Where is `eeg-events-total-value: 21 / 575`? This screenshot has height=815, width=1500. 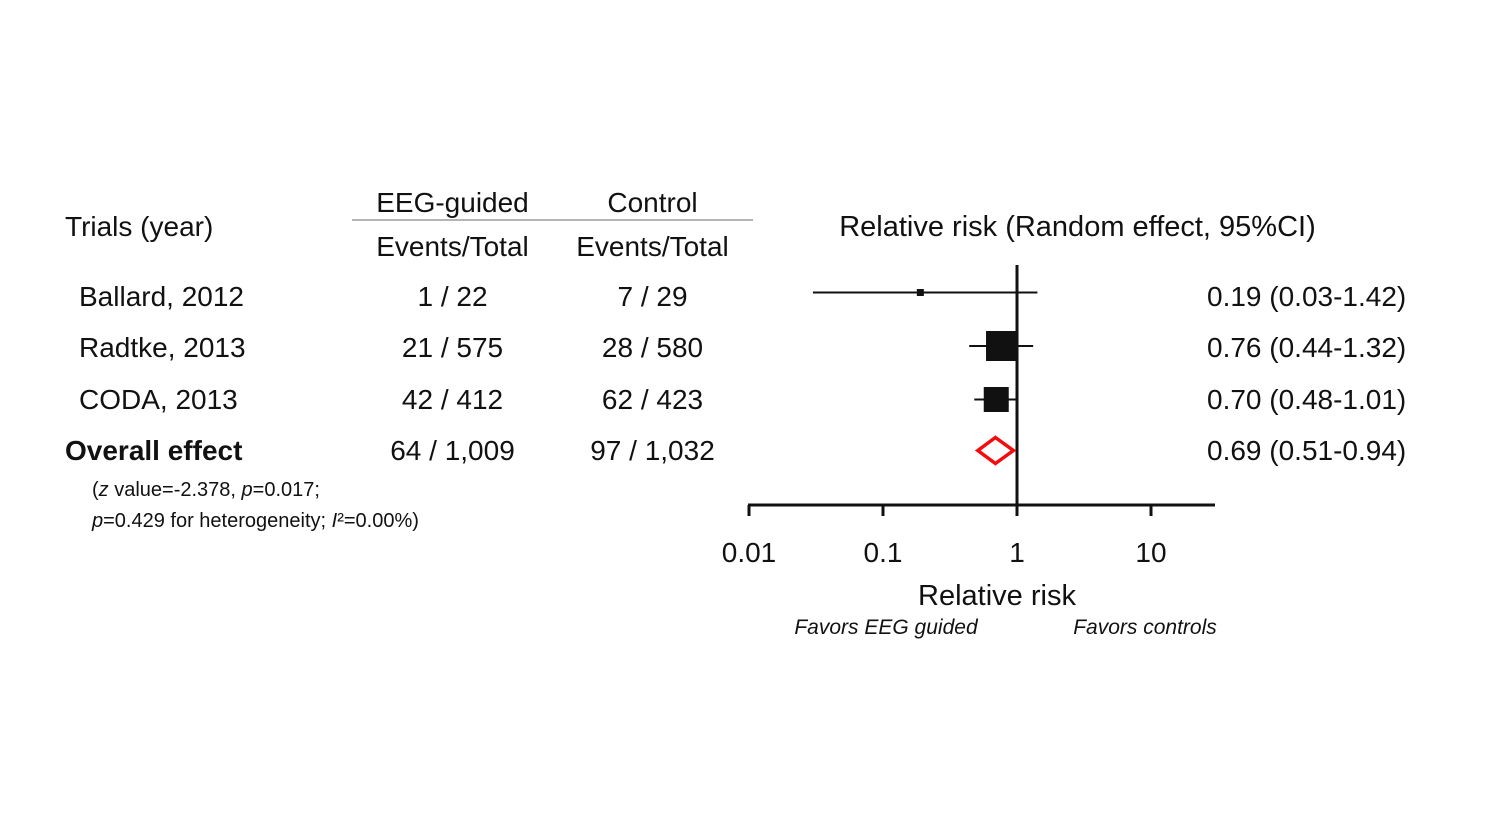
eeg-events-total-value: 21 / 575 is located at coordinates (452, 347).